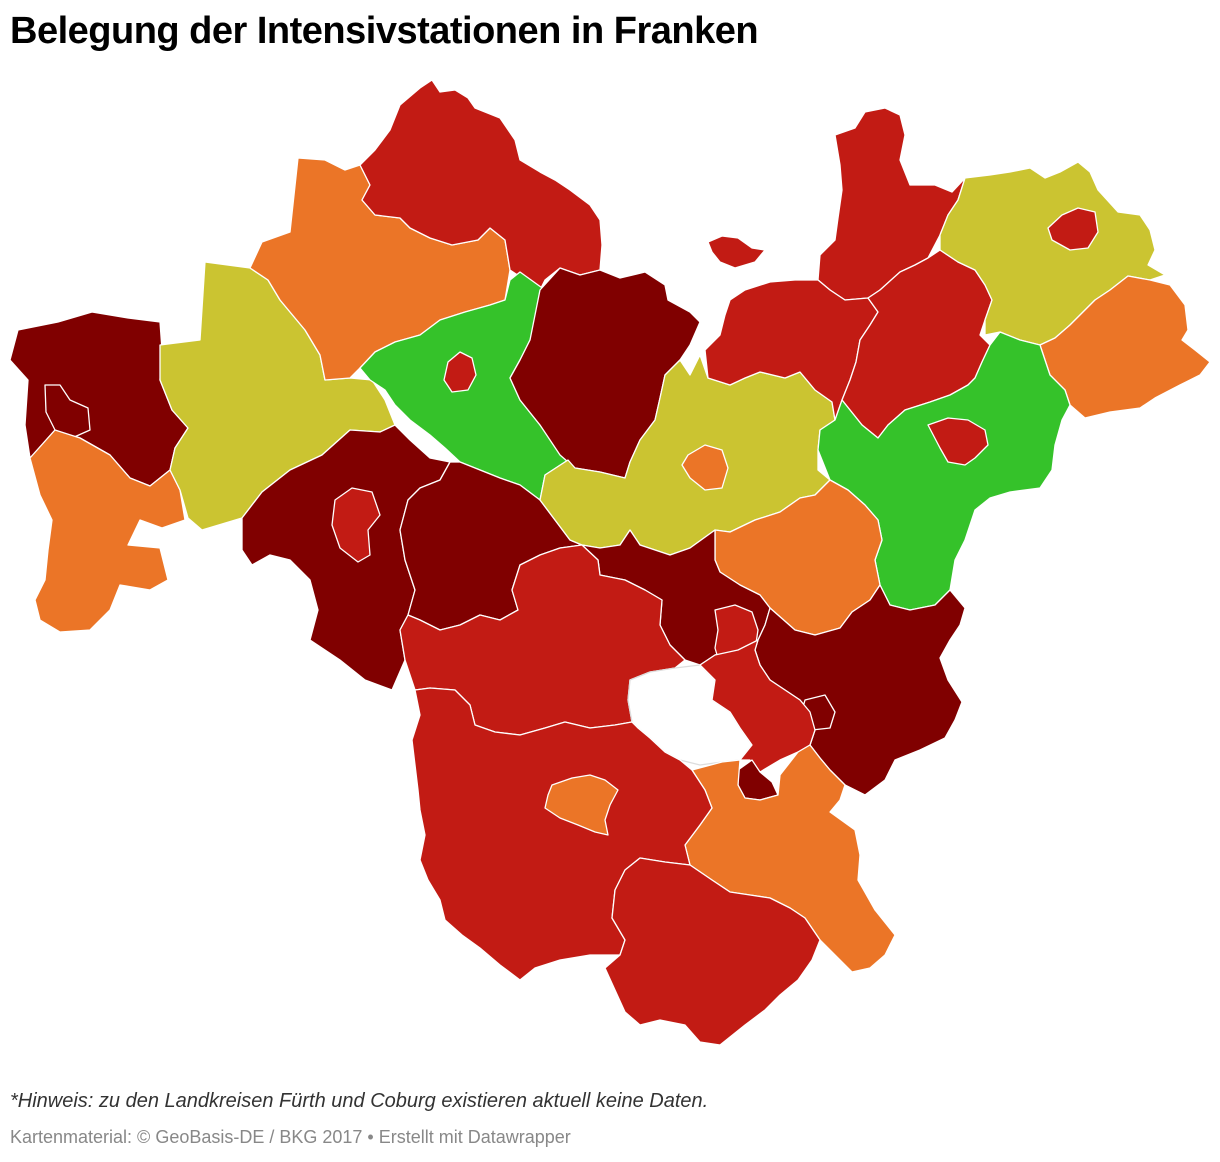 The height and width of the screenshot is (1162, 1220). Describe the element at coordinates (581, 805) in the screenshot. I see `region-ansbach-city` at that location.